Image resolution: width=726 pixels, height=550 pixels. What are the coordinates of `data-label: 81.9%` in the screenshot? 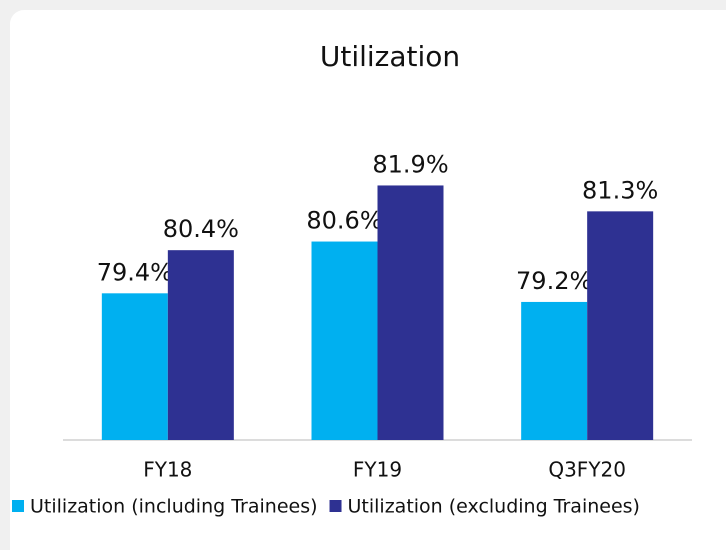 It's located at (410, 164).